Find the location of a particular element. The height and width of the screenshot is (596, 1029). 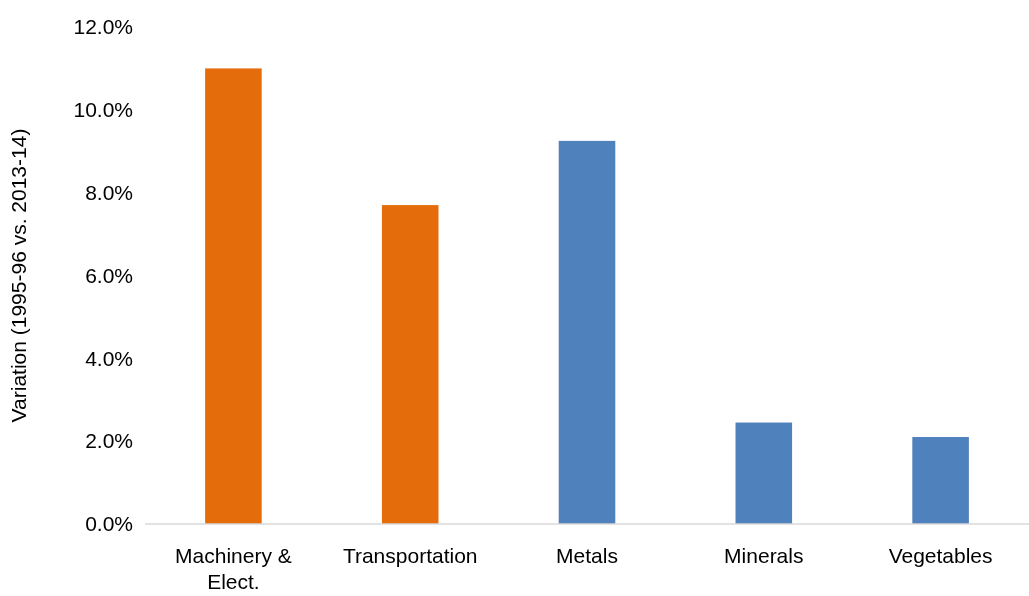

y-axis-title: Variation (1995-96 vs. 2013-14) is located at coordinates (18, 275).